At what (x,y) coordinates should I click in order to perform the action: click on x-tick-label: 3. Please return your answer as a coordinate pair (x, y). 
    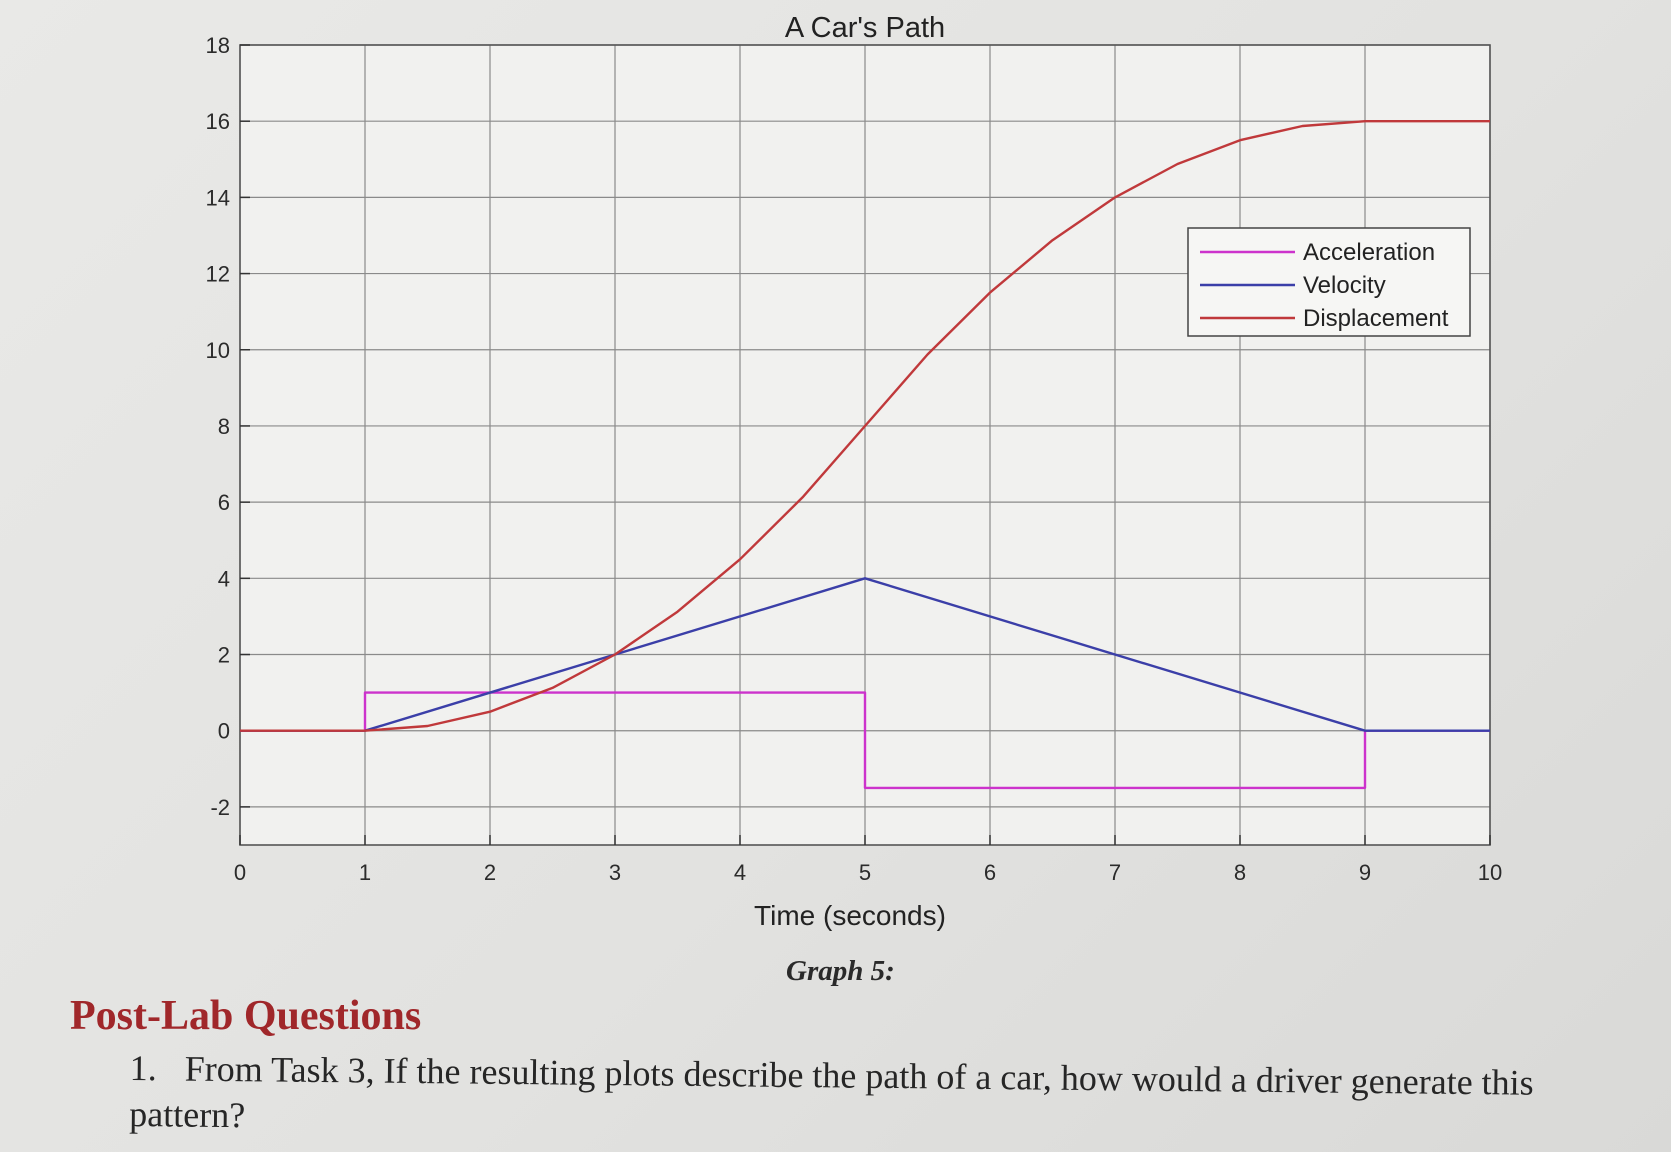
    Looking at the image, I should click on (615, 872).